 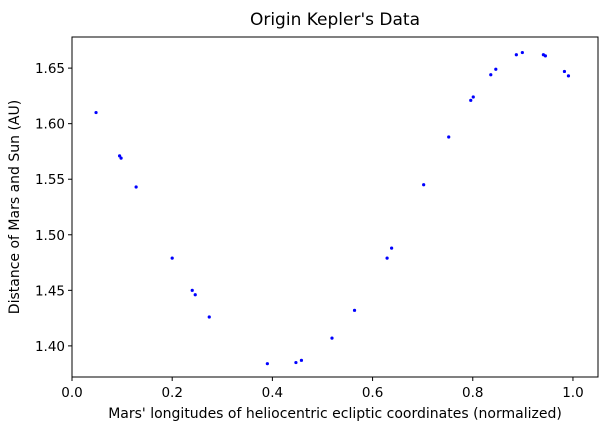 What do you see at coordinates (50, 69) in the screenshot?
I see `y-tick-label: 1.65` at bounding box center [50, 69].